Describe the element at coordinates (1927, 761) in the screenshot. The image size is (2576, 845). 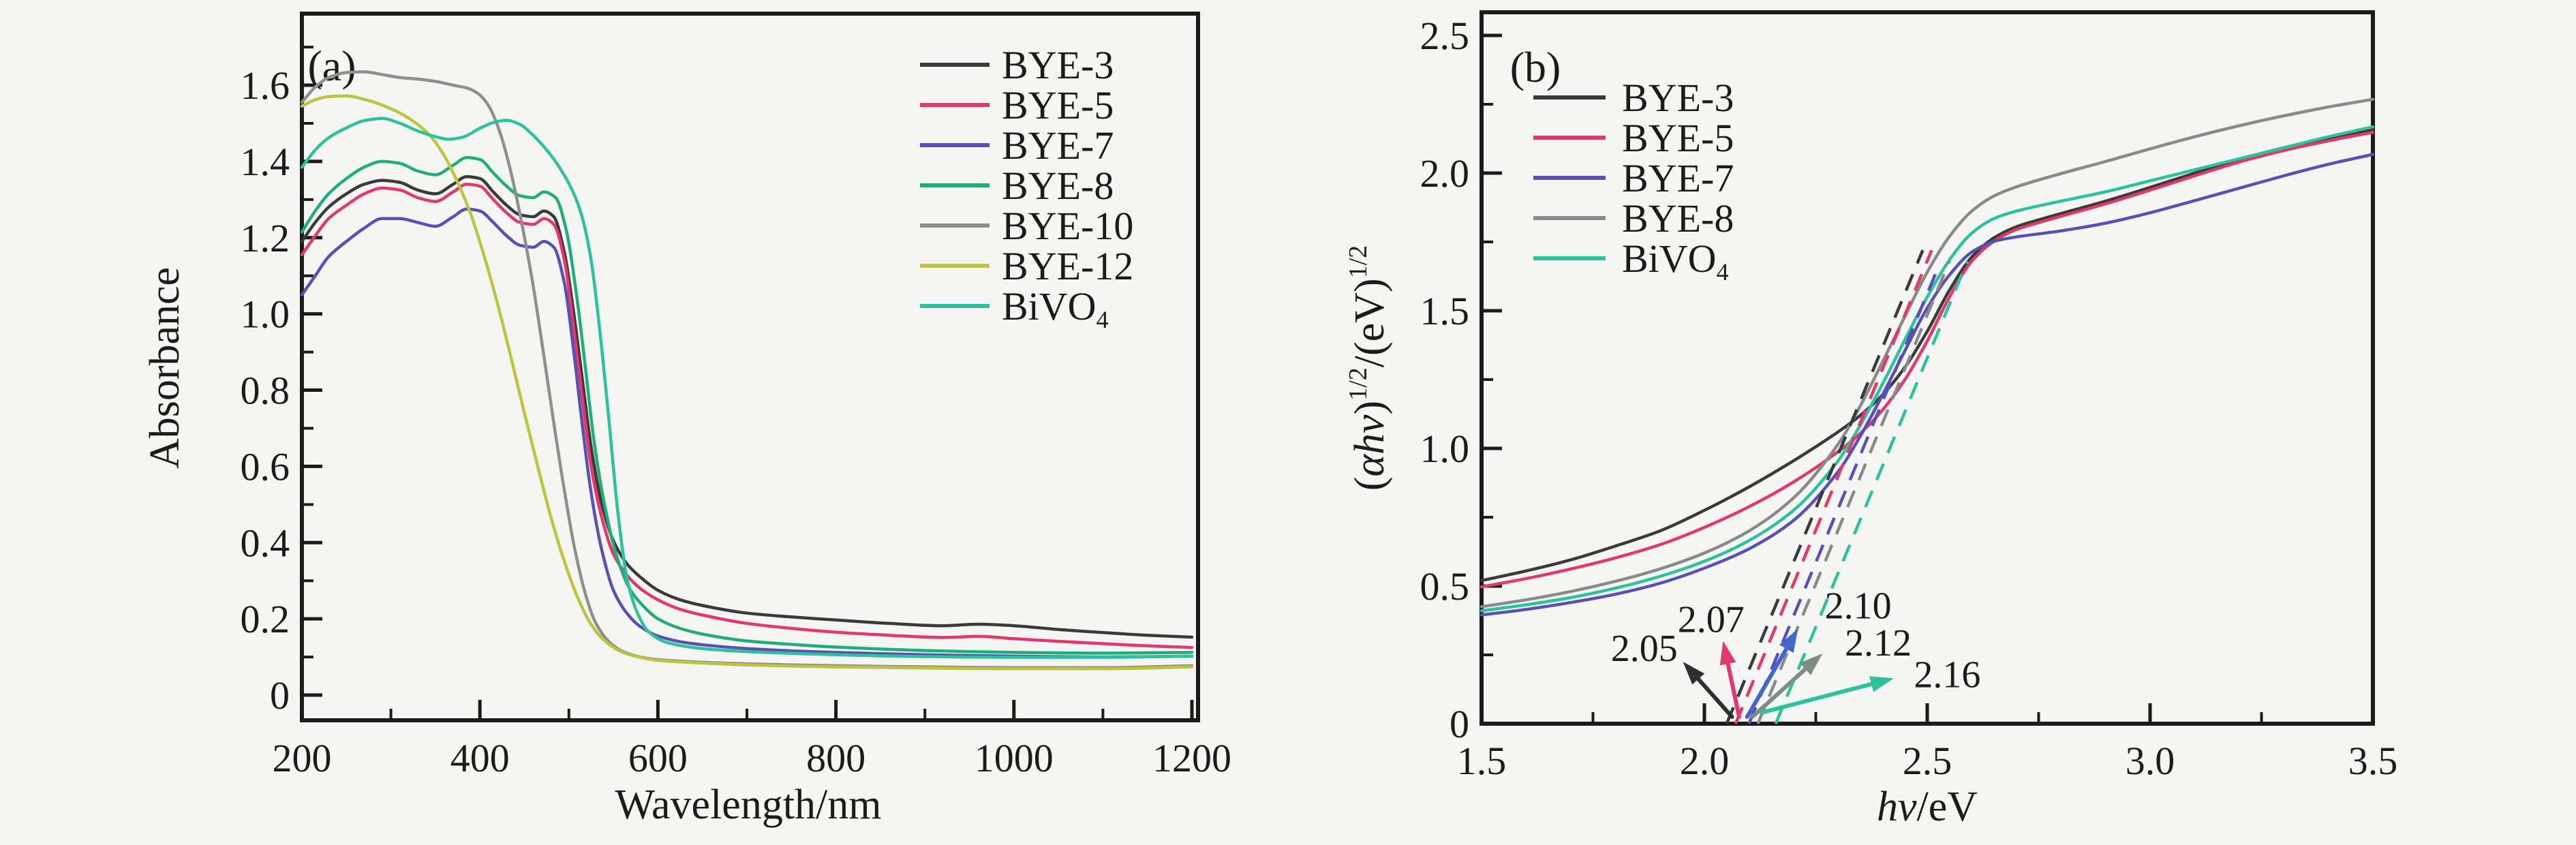
I see `x-tick-label: 2.5` at that location.